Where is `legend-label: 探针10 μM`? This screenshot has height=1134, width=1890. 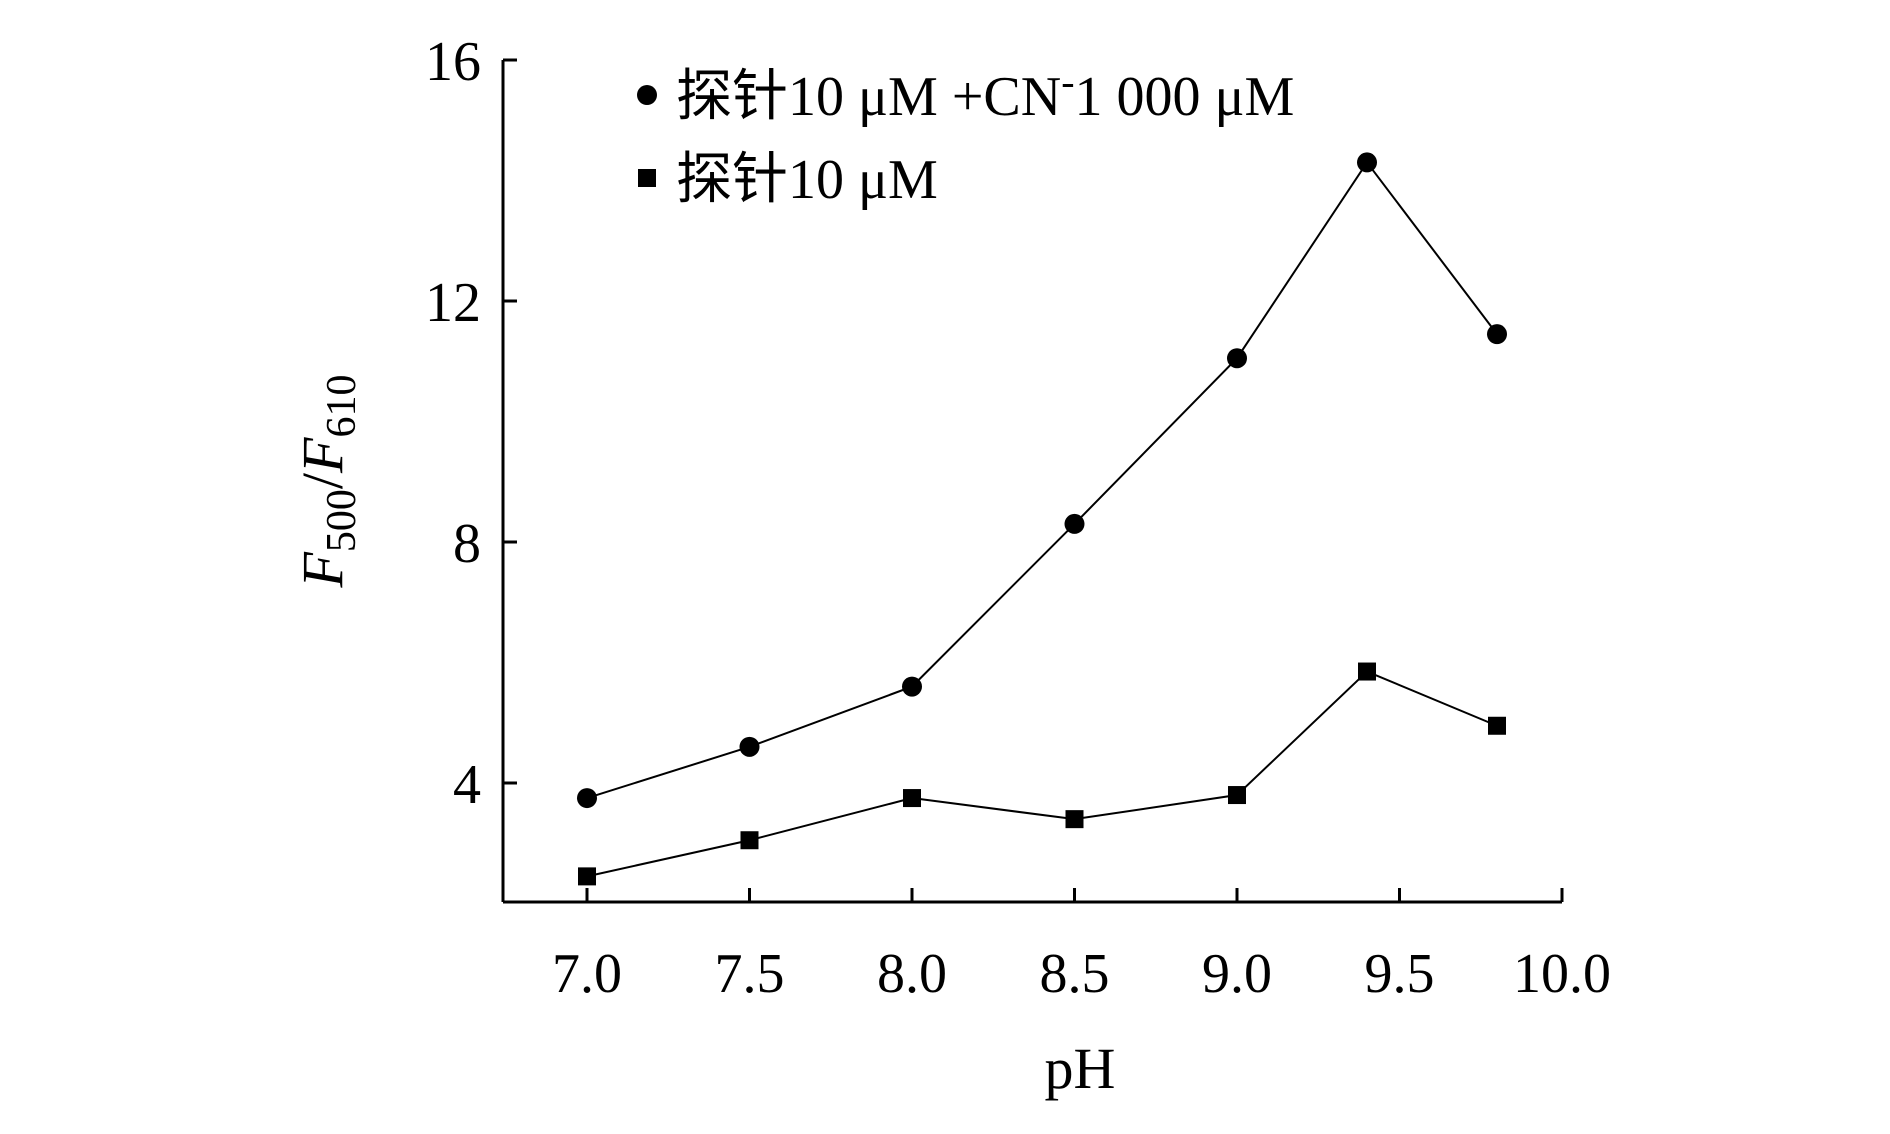
legend-label: 探针10 μM is located at coordinates (807, 180).